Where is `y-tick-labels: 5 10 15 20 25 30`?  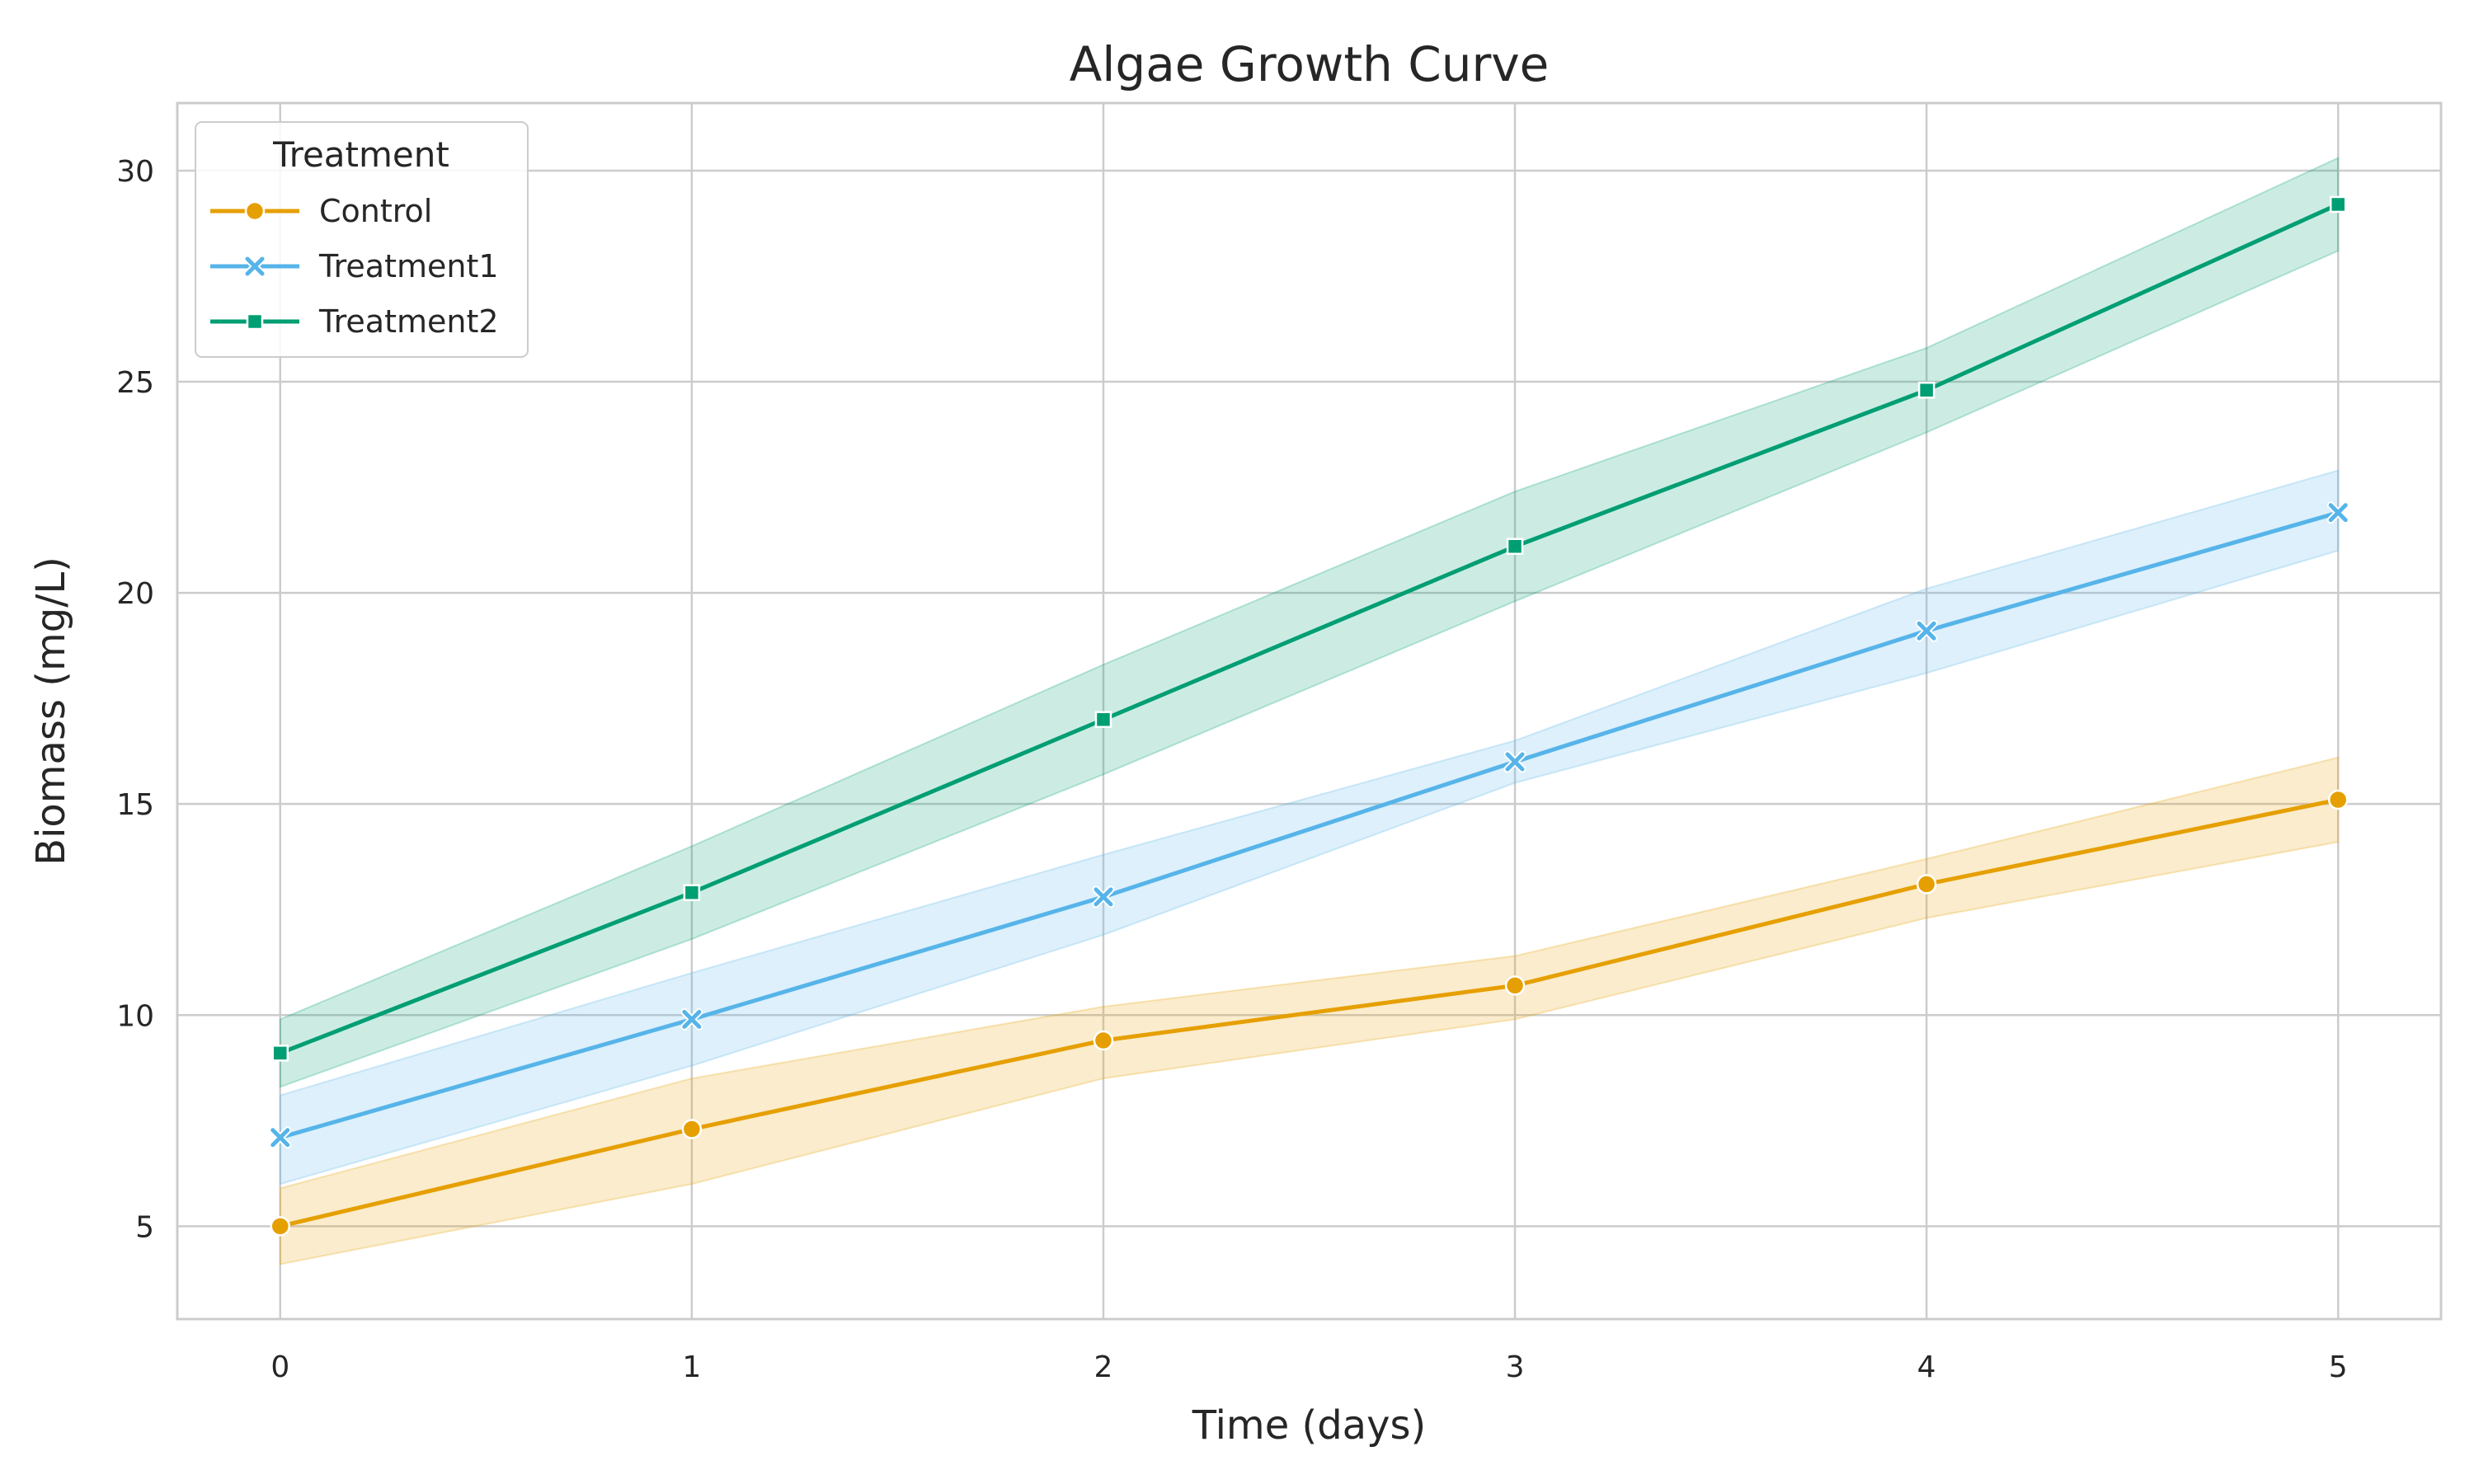 y-tick-labels: 5 10 15 20 25 30 is located at coordinates (135, 699).